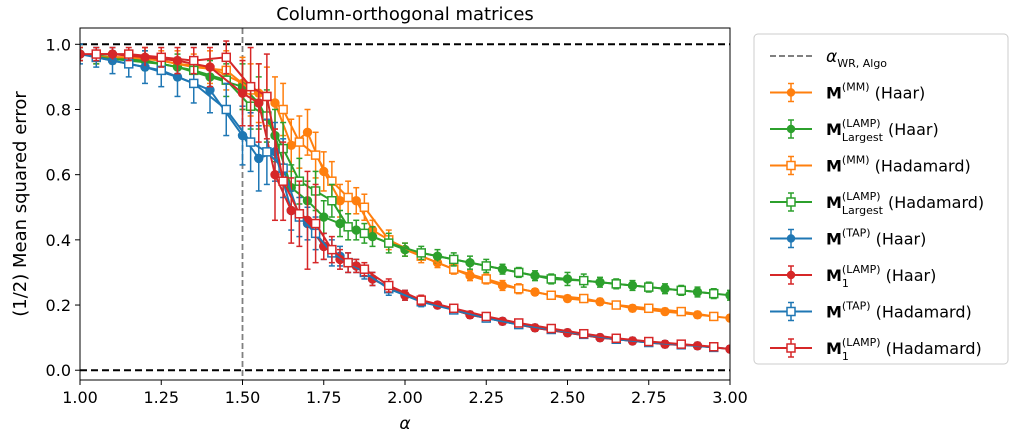  Describe the element at coordinates (58, 240) in the screenshot. I see `y-tick-label: 0.4` at that location.